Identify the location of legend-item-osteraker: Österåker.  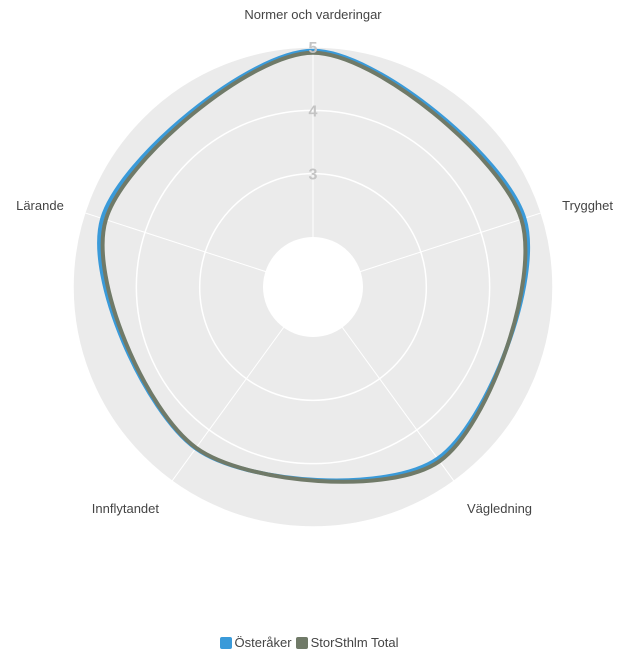
(255, 642).